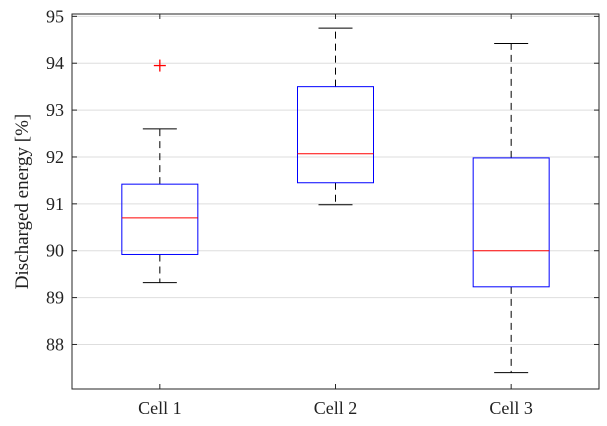  I want to click on x-tick-label: Cell 2, so click(336, 408).